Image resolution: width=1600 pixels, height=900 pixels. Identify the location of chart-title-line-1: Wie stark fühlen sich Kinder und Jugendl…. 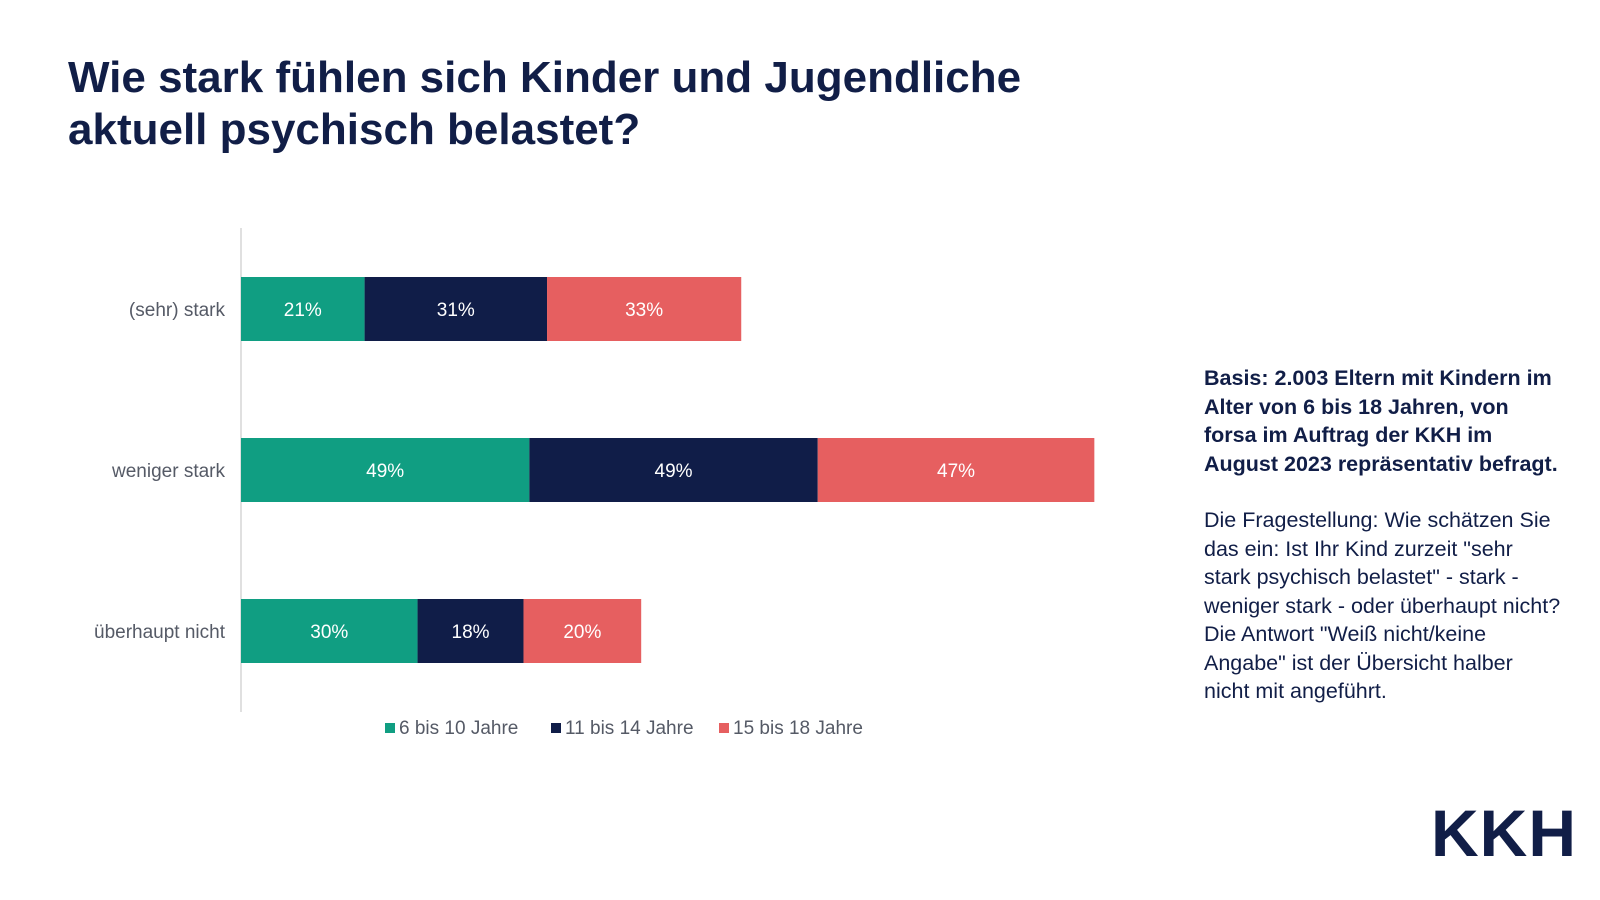
(545, 77).